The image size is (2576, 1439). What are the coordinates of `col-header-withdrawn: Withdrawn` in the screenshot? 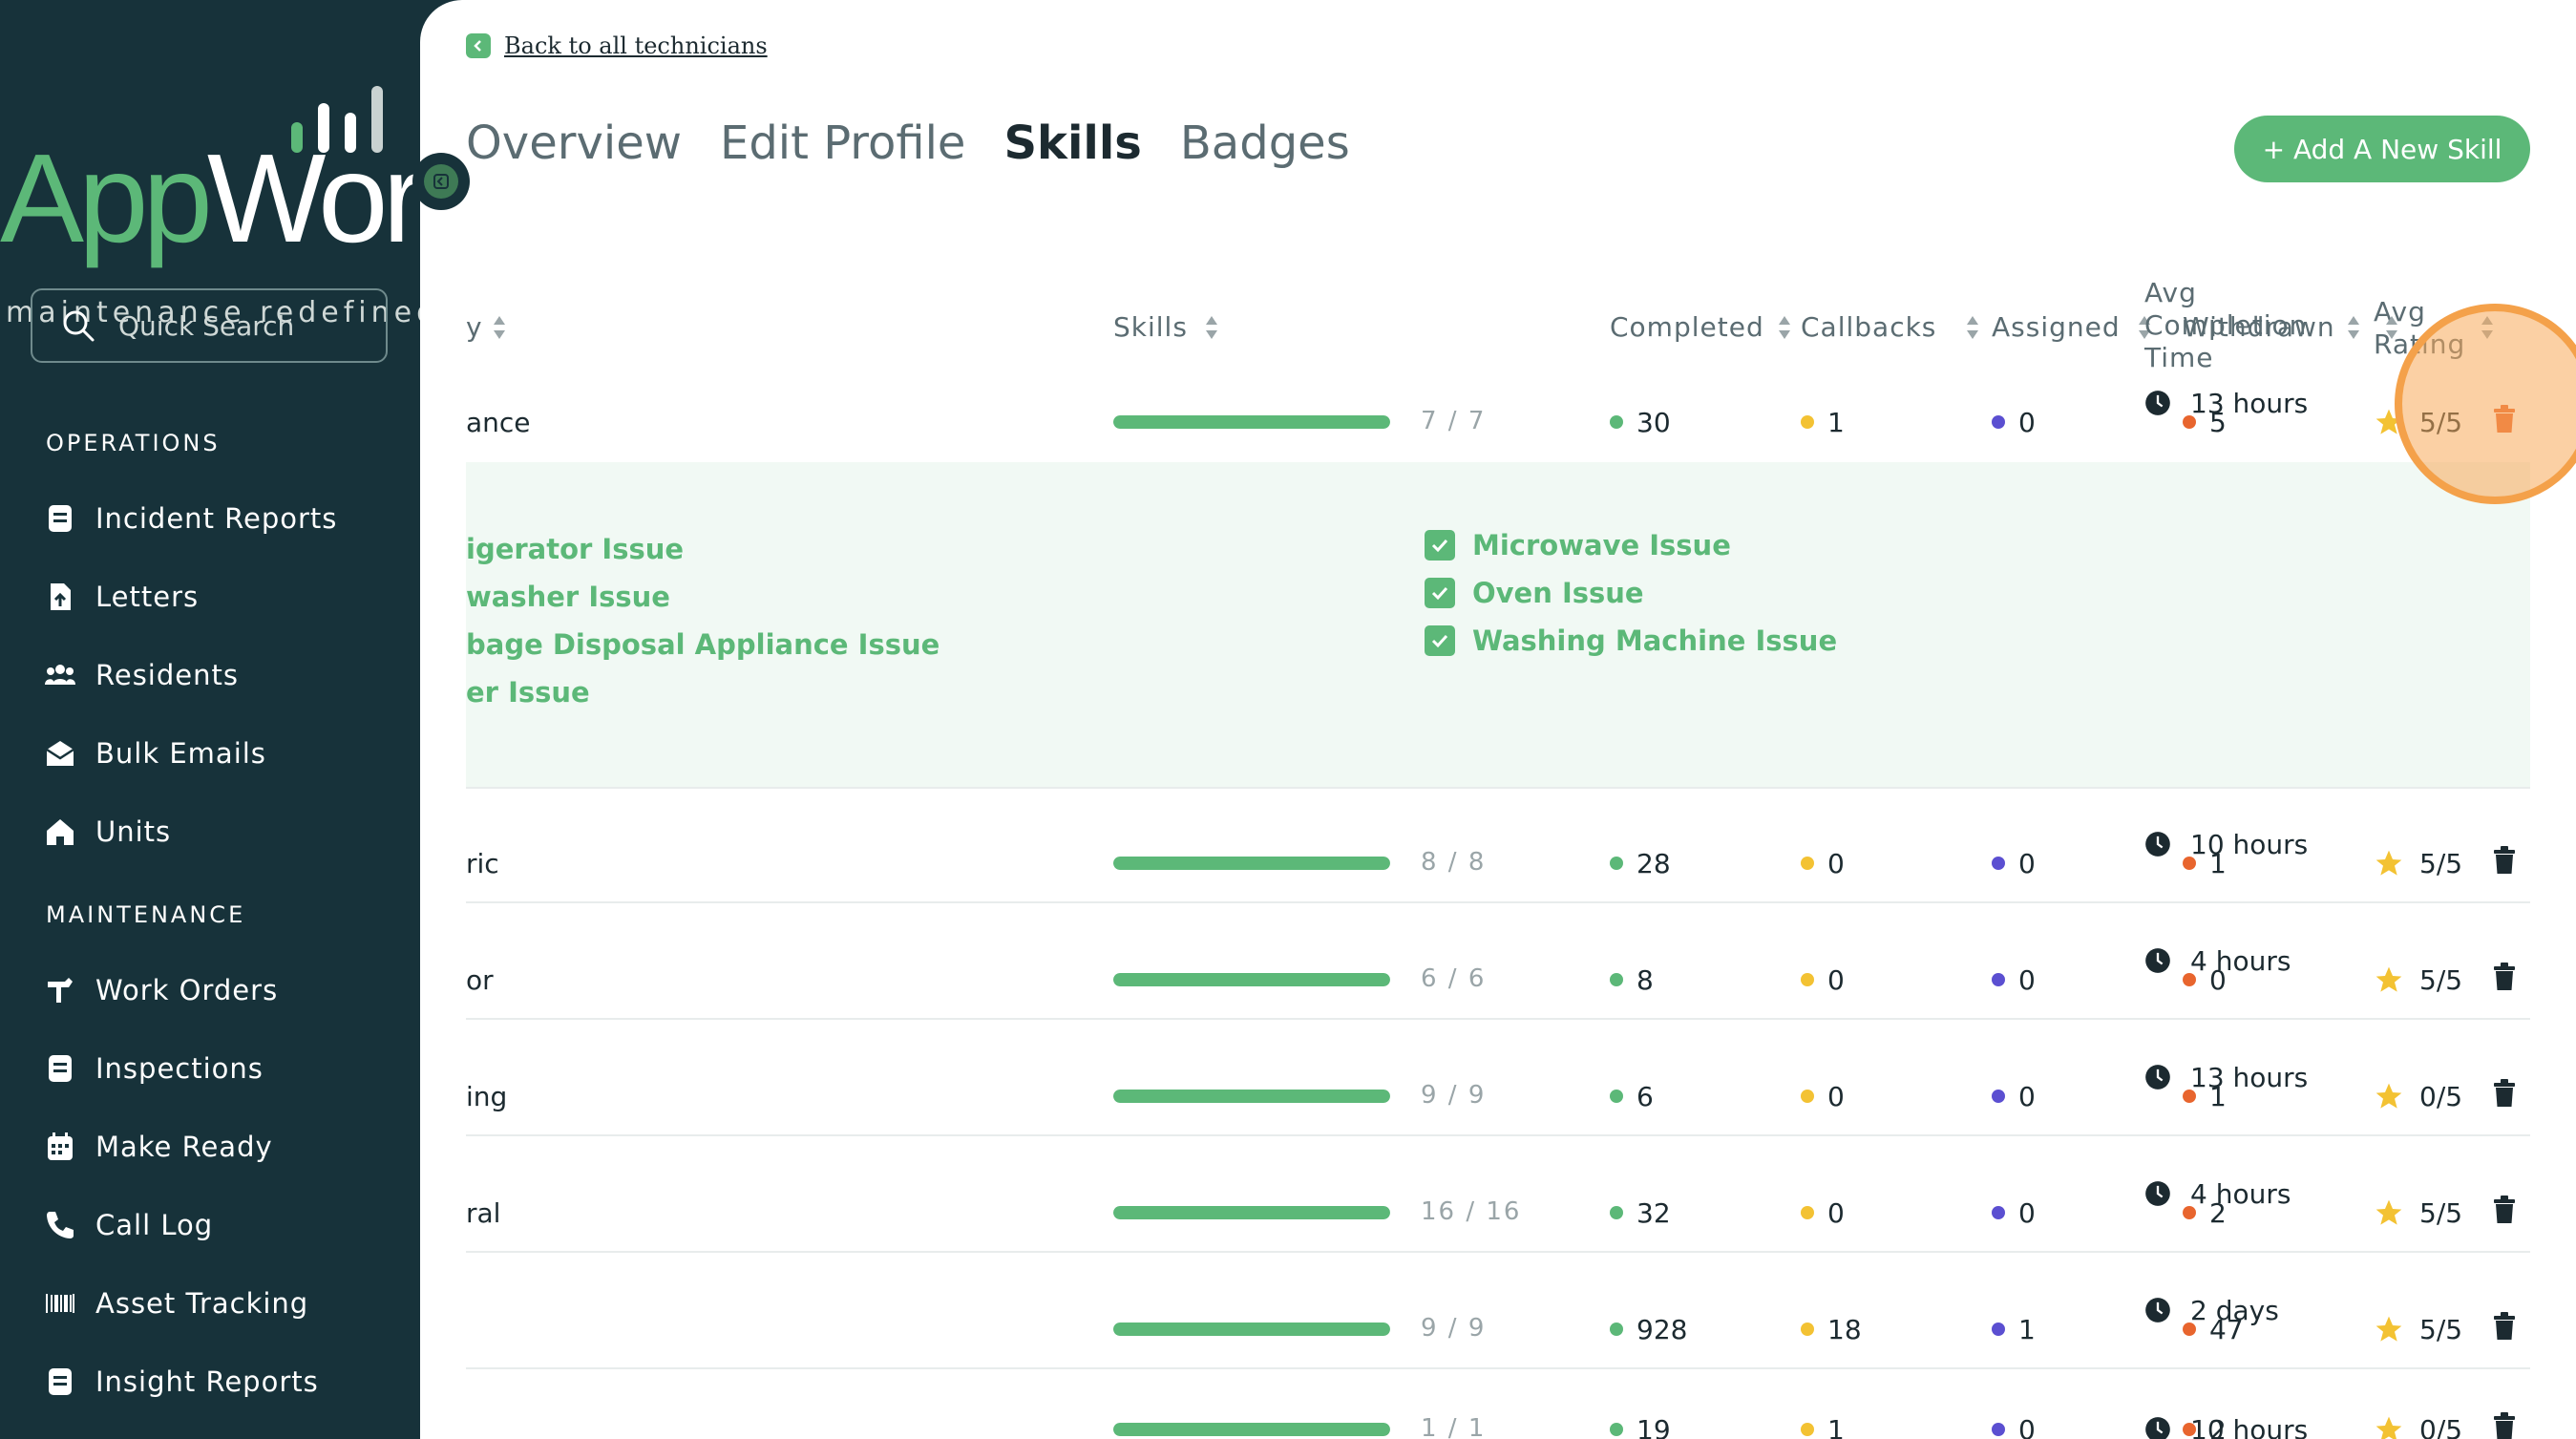 It's located at (2259, 327).